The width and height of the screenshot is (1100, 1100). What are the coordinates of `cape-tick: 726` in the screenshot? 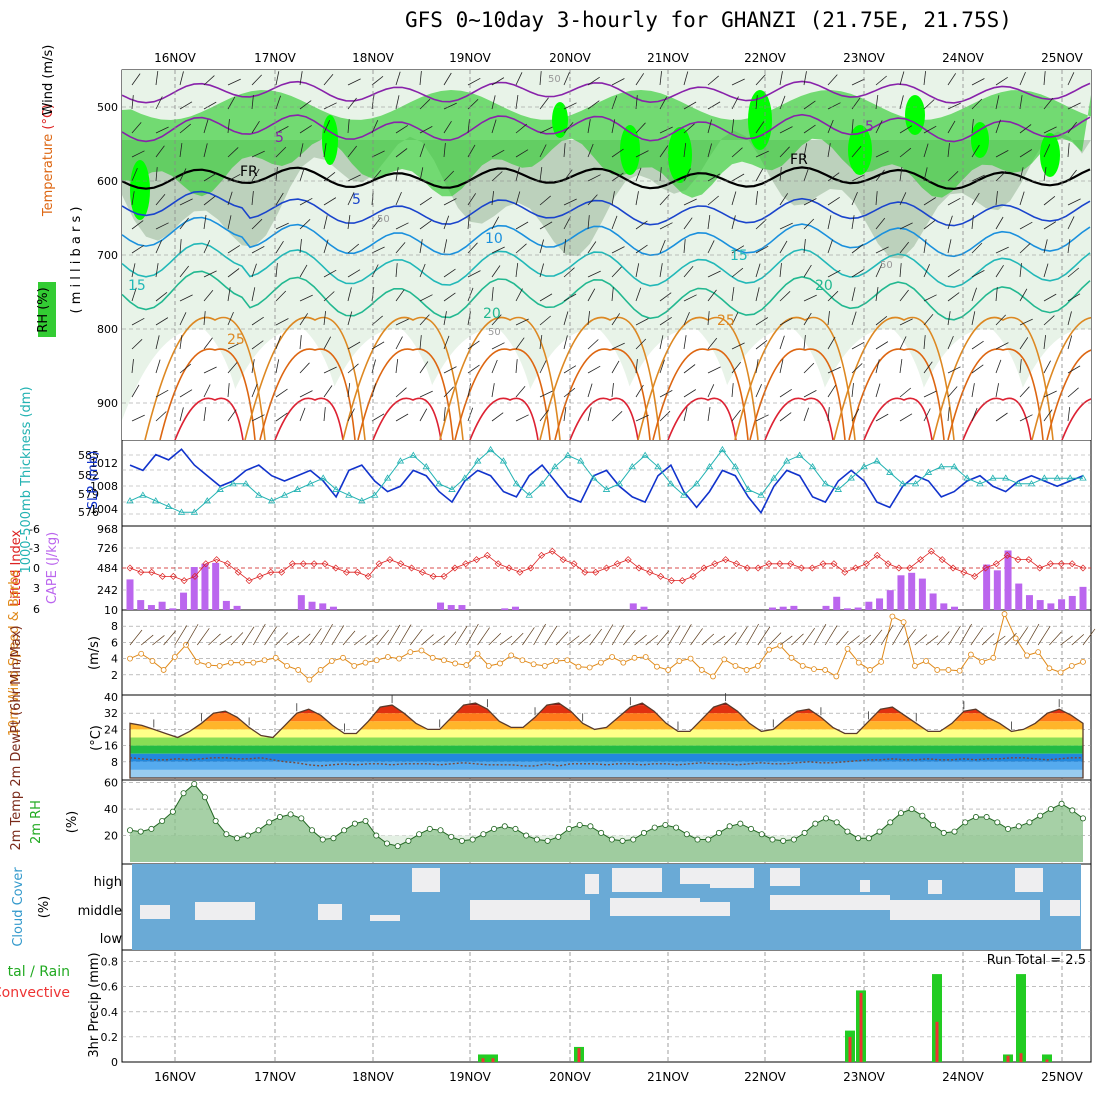 It's located at (107, 548).